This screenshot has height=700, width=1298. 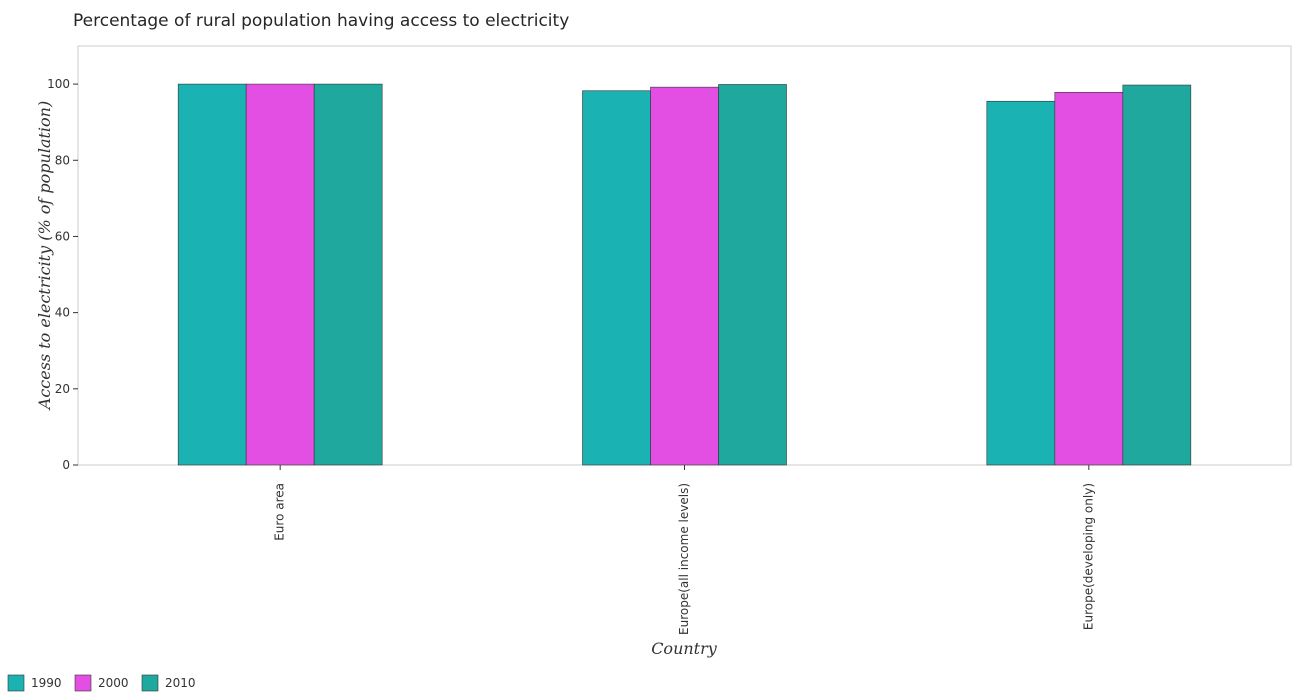 I want to click on y-tick-label: 40, so click(x=62, y=313).